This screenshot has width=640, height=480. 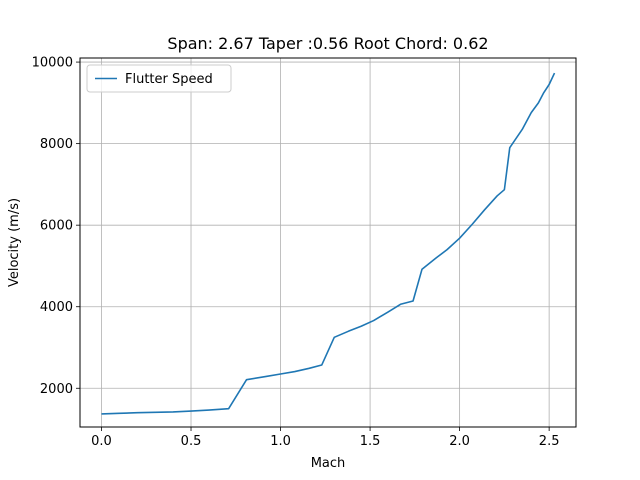 What do you see at coordinates (280, 441) in the screenshot?
I see `x-tick-label: 1.0` at bounding box center [280, 441].